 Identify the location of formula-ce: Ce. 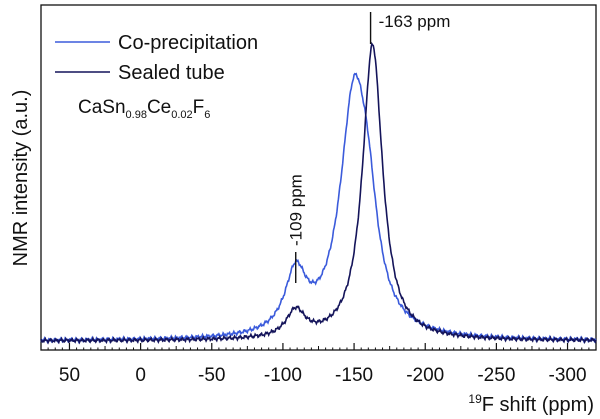
(159, 107).